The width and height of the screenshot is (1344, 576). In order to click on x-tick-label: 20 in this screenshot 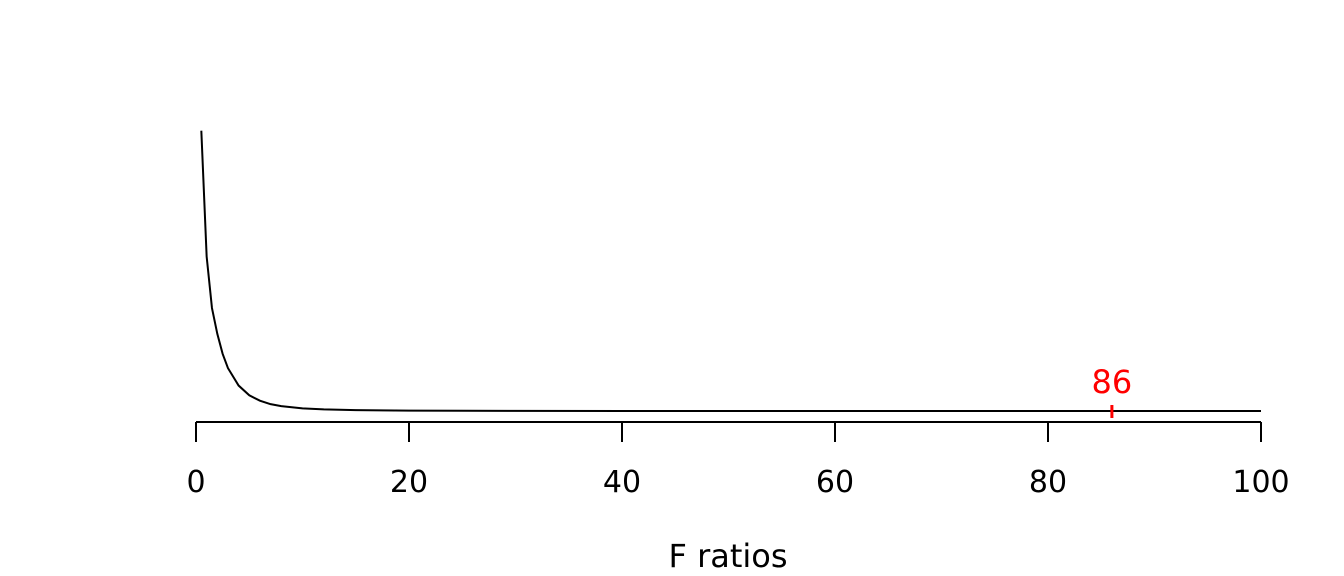, I will do `click(409, 482)`.